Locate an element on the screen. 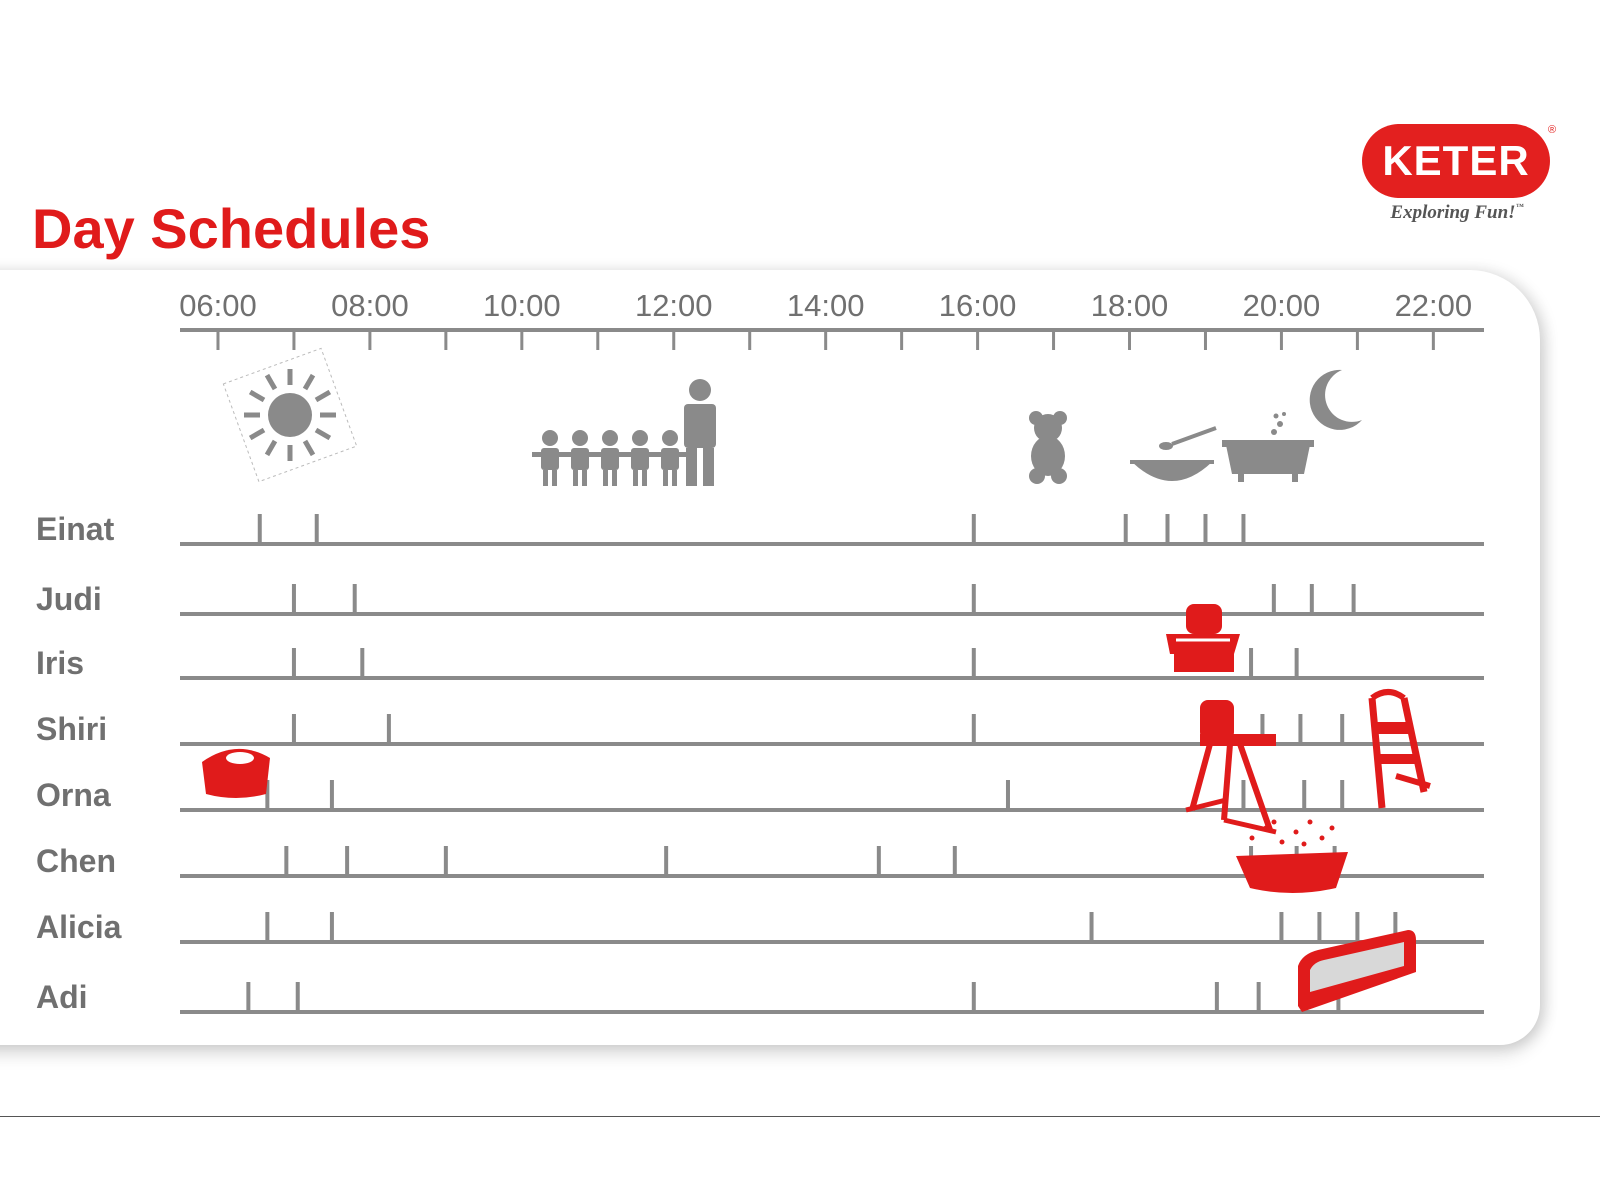 The height and width of the screenshot is (1200, 1600). schedule-row: Einat is located at coordinates (760, 529).